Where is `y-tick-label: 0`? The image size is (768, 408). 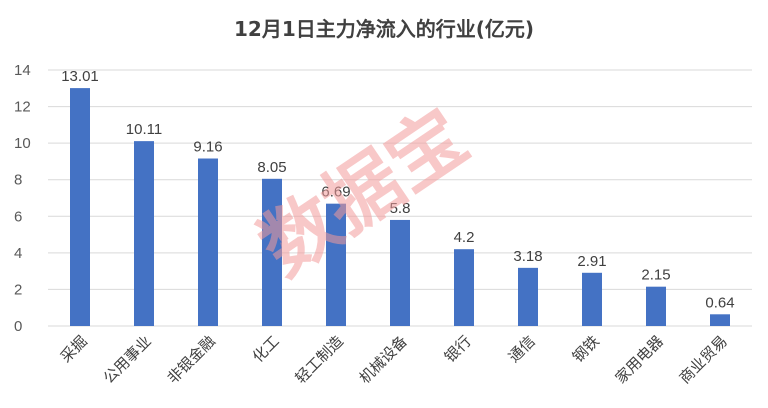 y-tick-label: 0 is located at coordinates (18, 326).